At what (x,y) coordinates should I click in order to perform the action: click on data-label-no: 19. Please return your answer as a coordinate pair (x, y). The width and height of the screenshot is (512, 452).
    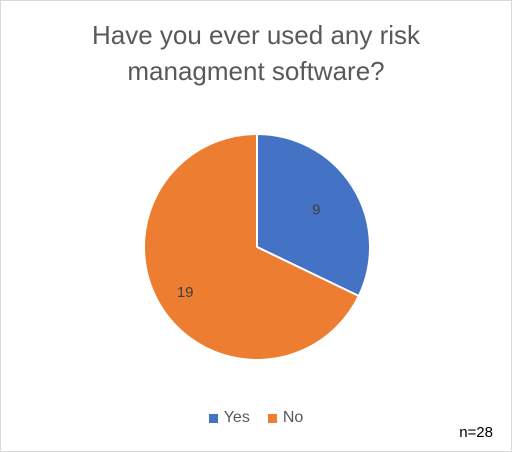
    Looking at the image, I should click on (185, 292).